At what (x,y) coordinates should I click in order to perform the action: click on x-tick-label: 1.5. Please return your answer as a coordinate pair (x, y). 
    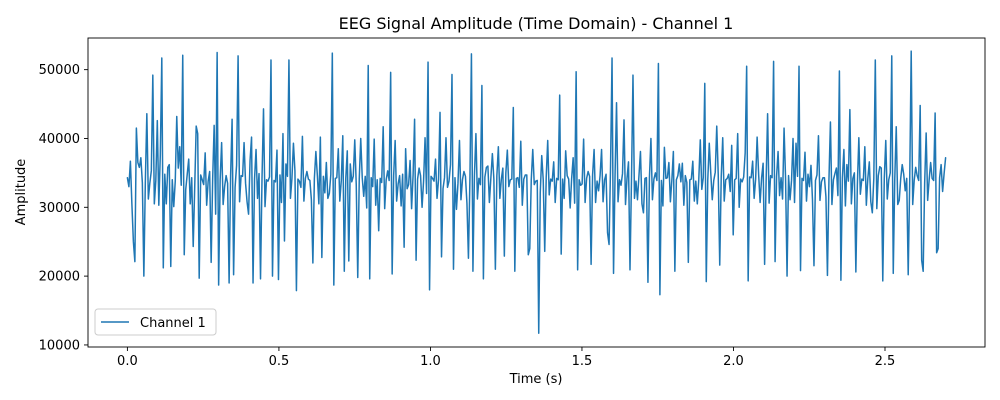
    Looking at the image, I should click on (582, 361).